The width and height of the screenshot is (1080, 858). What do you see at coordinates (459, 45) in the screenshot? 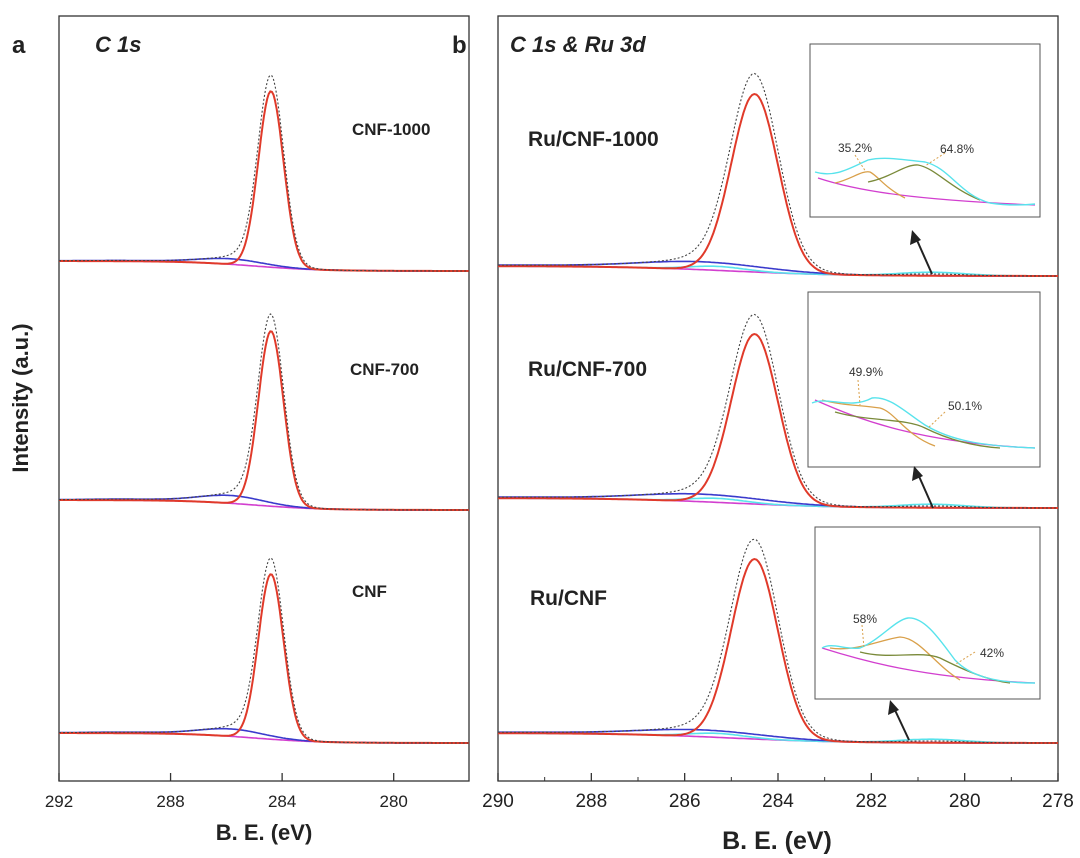
I see `panel-b-letter: b` at bounding box center [459, 45].